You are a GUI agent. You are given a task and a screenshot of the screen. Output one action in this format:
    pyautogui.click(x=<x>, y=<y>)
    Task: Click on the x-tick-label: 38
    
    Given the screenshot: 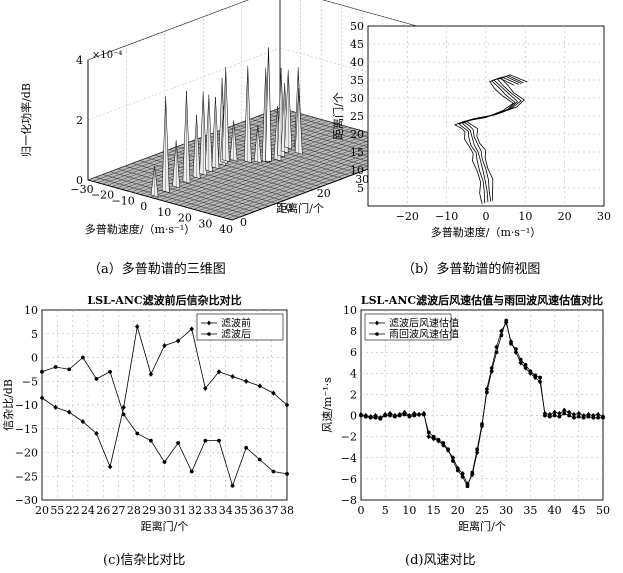 What is the action you would take?
    pyautogui.click(x=287, y=510)
    